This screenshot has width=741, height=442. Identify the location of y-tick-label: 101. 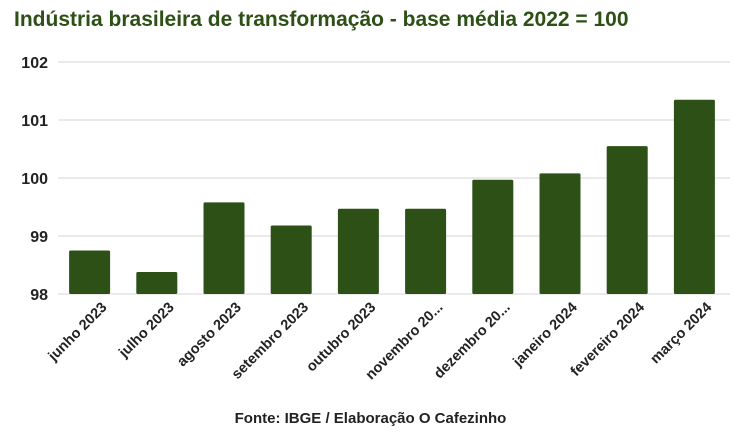
(34, 121).